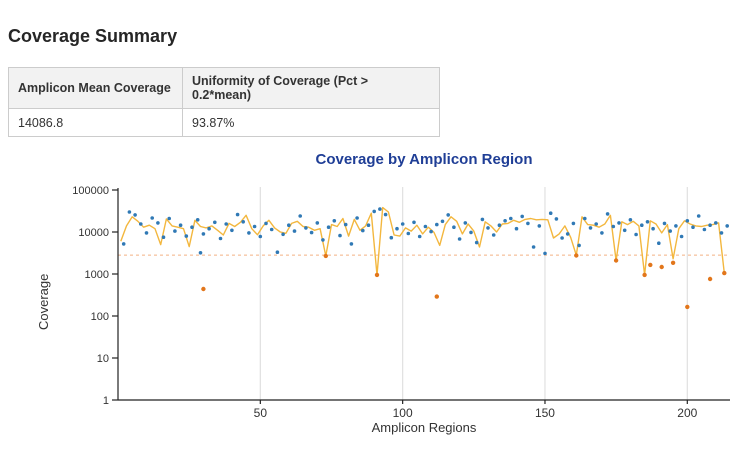  What do you see at coordinates (97, 275) in the screenshot?
I see `y-tick-label: 1000` at bounding box center [97, 275].